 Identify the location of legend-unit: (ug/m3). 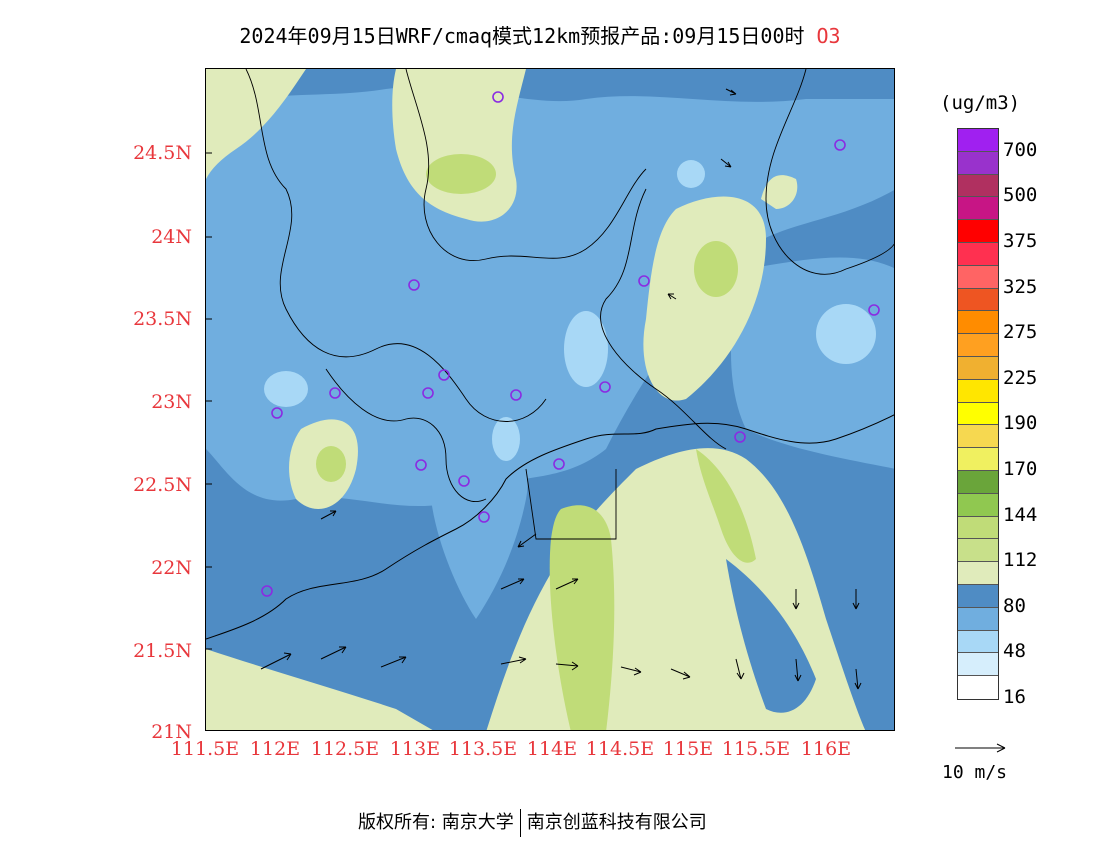
(980, 103).